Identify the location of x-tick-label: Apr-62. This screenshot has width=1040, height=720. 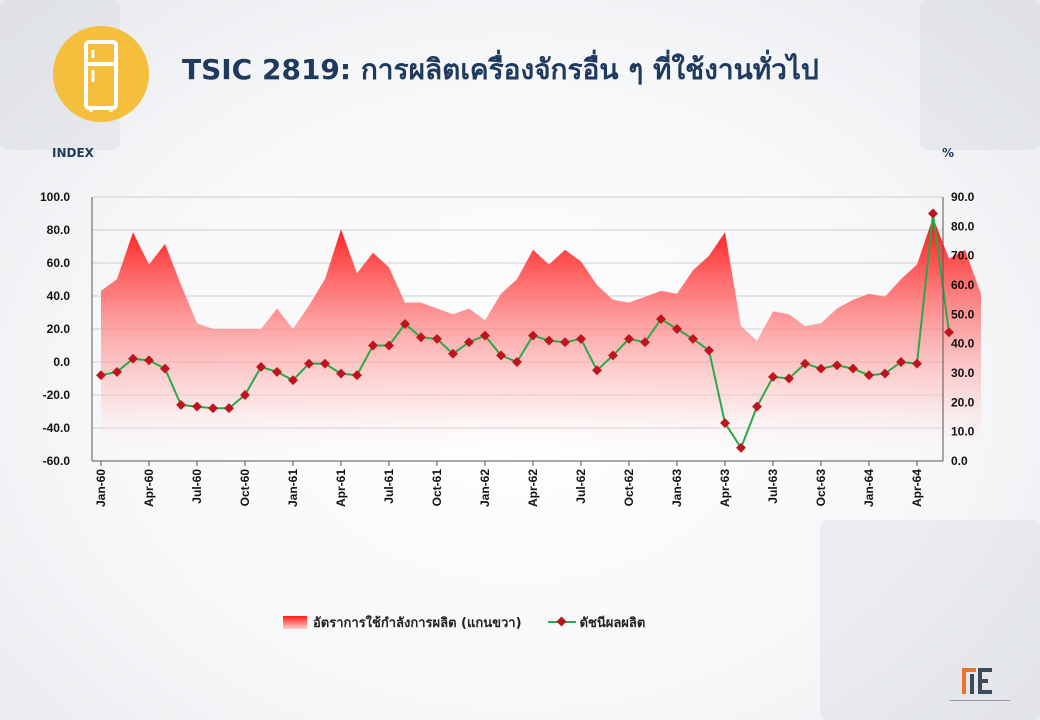
(533, 488).